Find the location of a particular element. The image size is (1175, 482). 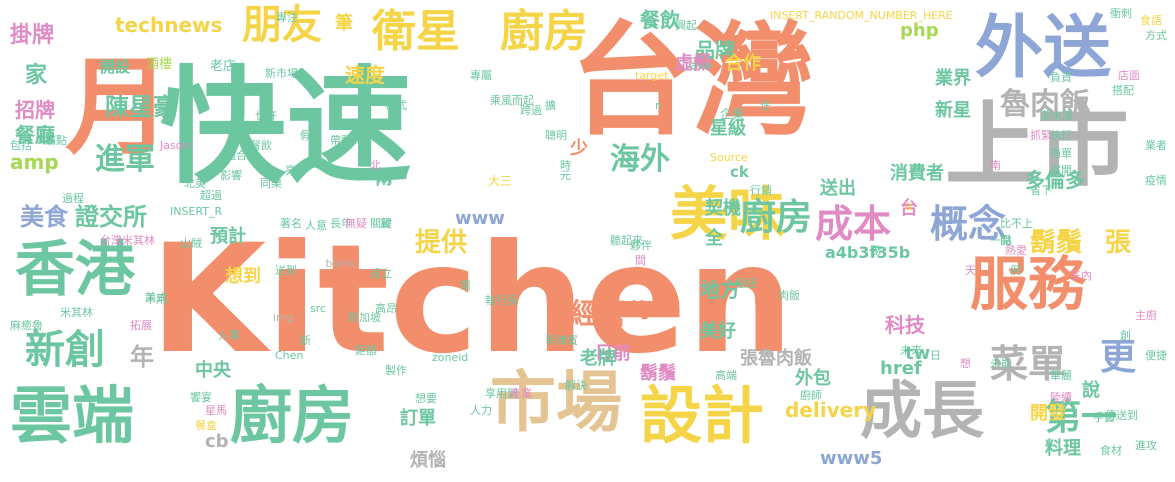

cloud-word: 張魯肉飯 is located at coordinates (776, 358).